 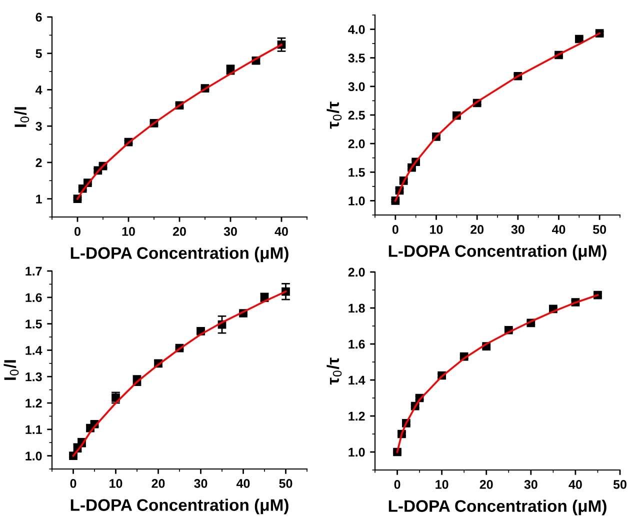 I want to click on y-tick-label: 5, so click(x=39, y=53).